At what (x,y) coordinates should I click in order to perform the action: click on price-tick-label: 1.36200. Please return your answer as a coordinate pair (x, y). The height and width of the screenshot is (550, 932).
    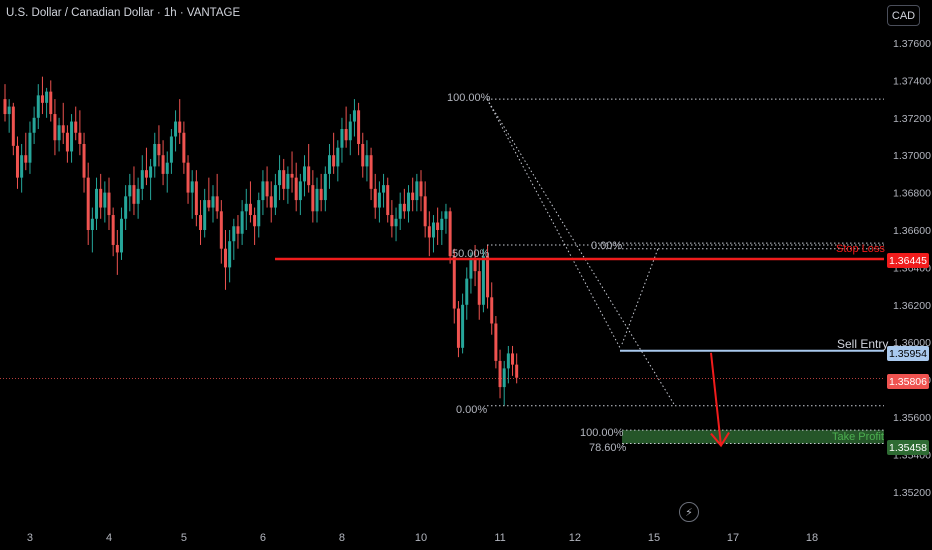
    Looking at the image, I should click on (912, 306).